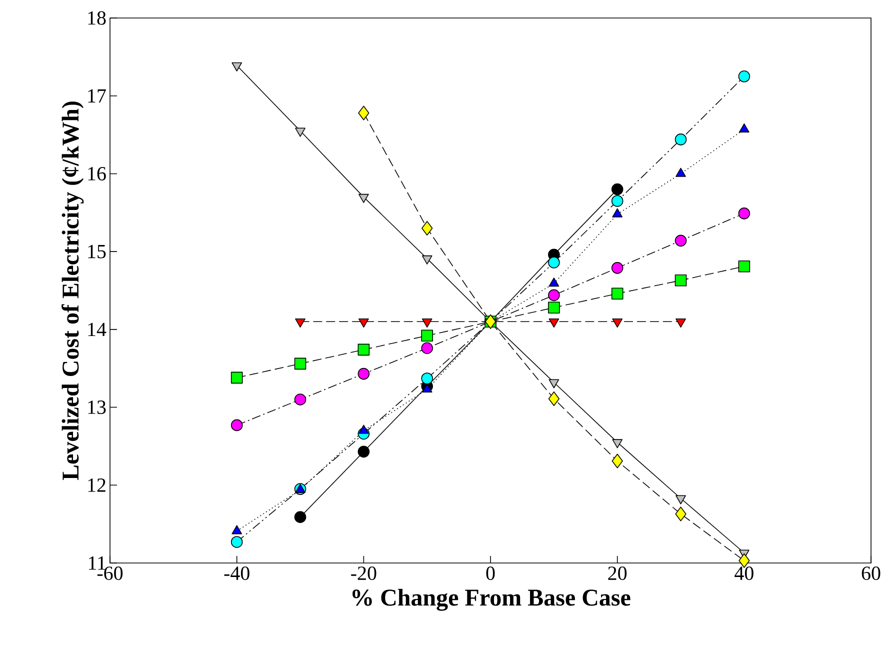  What do you see at coordinates (617, 573) in the screenshot?
I see `x-tick-label: 20` at bounding box center [617, 573].